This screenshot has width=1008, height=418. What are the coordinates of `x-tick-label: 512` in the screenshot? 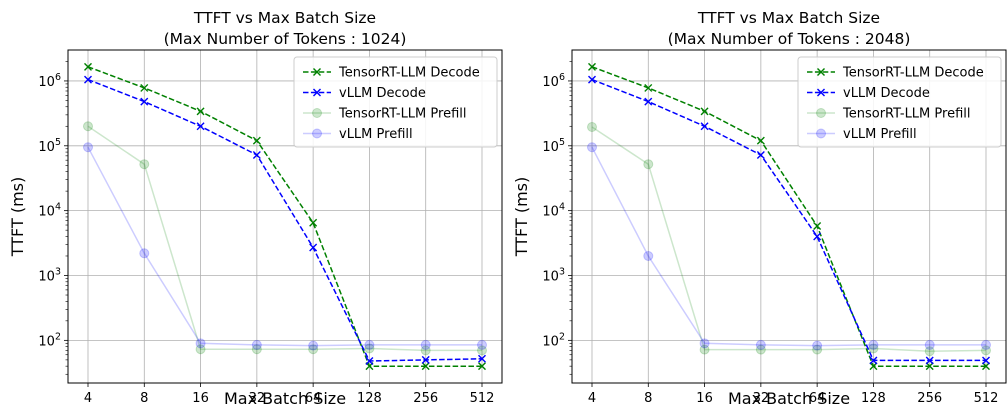 It's located at (482, 398).